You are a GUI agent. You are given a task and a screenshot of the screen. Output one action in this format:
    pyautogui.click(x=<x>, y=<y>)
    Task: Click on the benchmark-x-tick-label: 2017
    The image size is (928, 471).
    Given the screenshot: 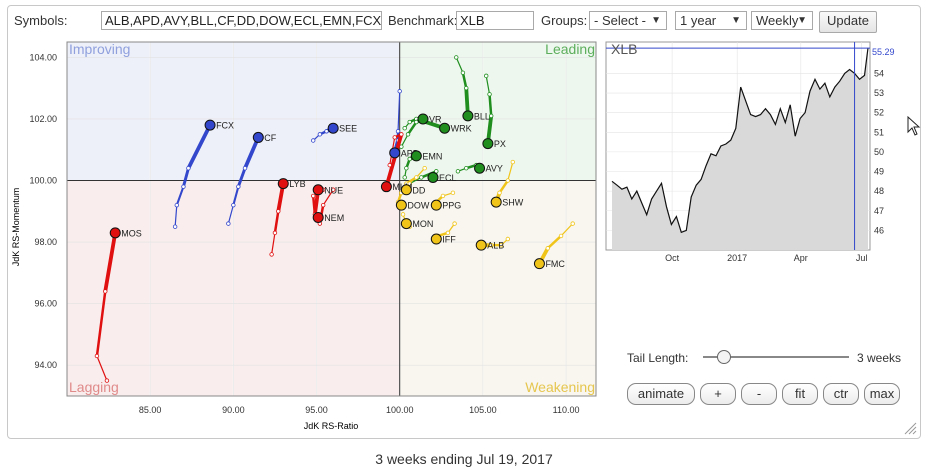 What is the action you would take?
    pyautogui.click(x=737, y=258)
    